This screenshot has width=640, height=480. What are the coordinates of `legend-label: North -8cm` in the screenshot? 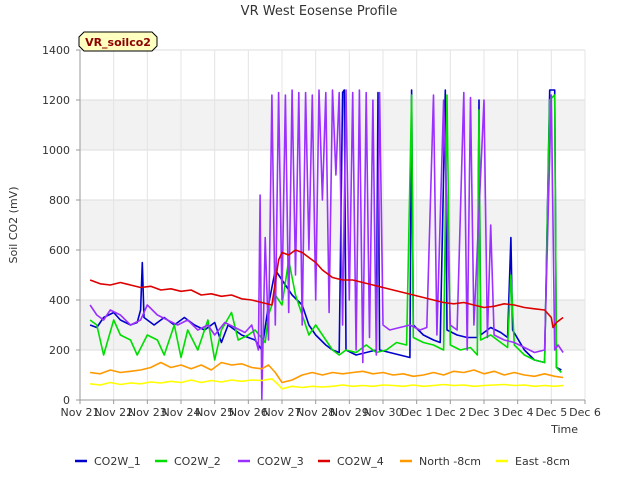 It's located at (450, 461).